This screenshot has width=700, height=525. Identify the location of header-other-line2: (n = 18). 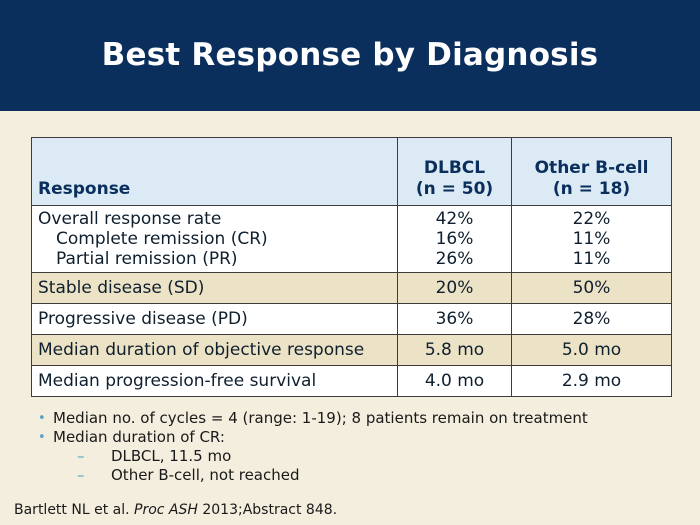
(591, 189).